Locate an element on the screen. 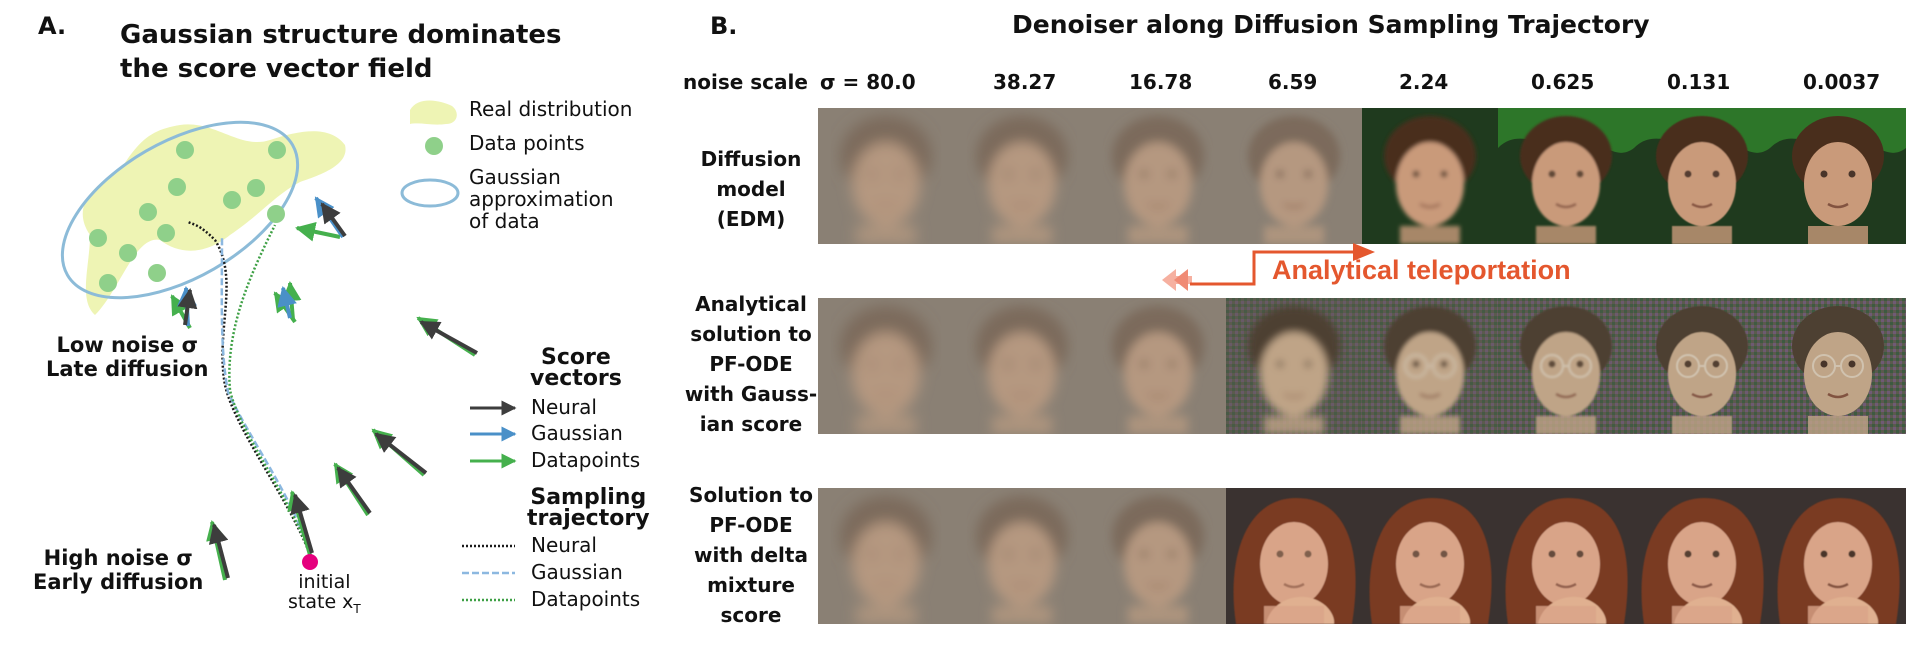 The width and height of the screenshot is (1910, 653). score-vectors-heading-line2: vectors is located at coordinates (576, 378).